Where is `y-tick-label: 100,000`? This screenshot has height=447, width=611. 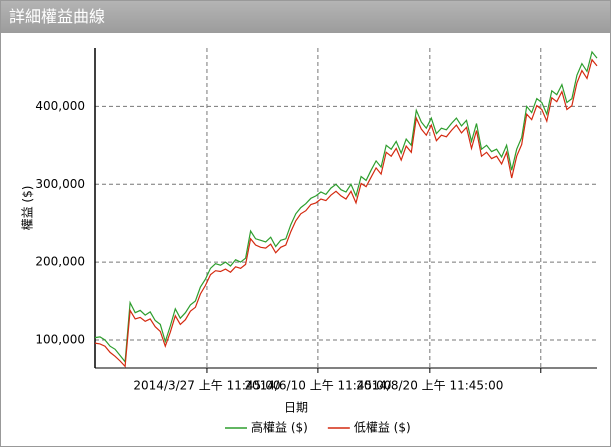
y-tick-label: 100,000 is located at coordinates (60, 339).